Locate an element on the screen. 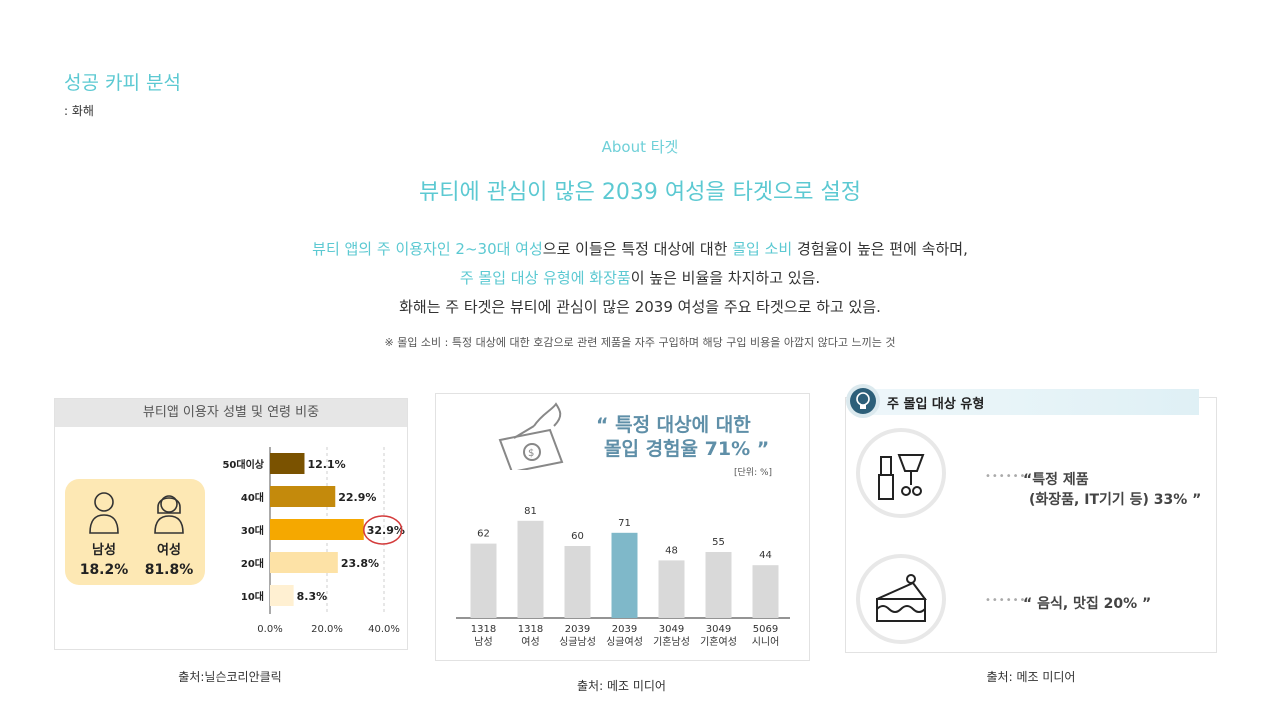 This screenshot has width=1280, height=720. category-label: 여성 is located at coordinates (530, 642).